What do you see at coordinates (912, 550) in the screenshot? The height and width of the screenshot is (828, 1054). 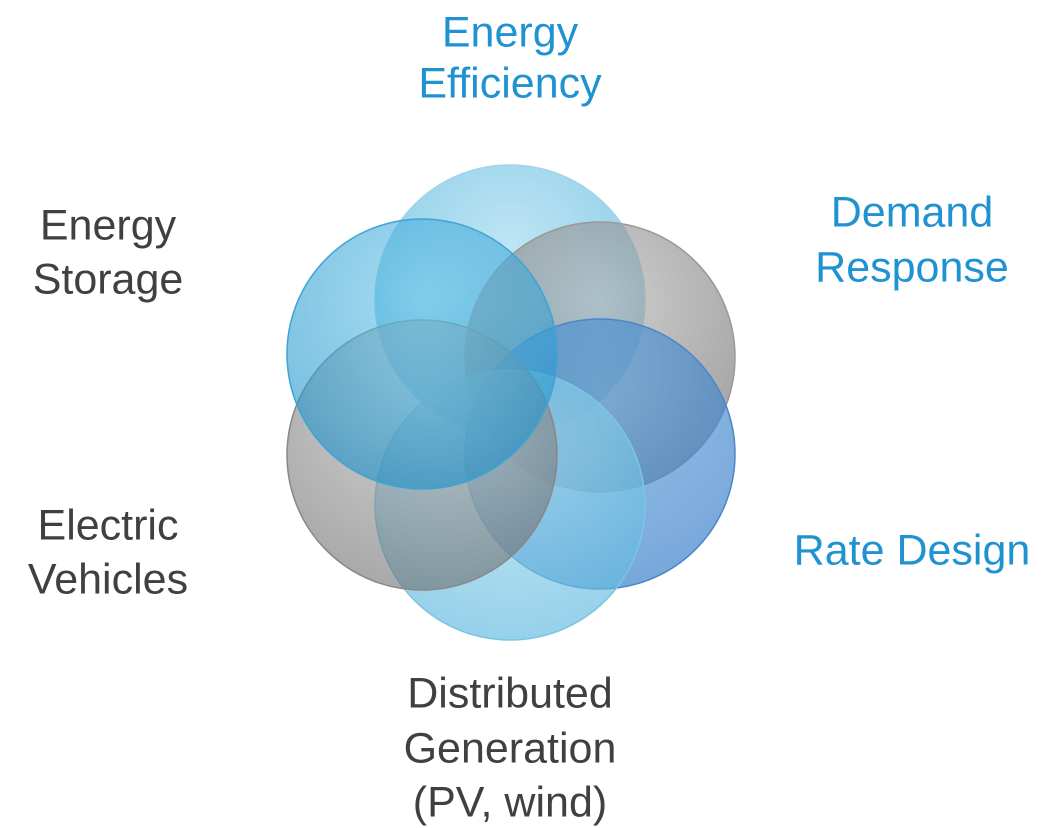 I see `label-line: Rate Design` at bounding box center [912, 550].